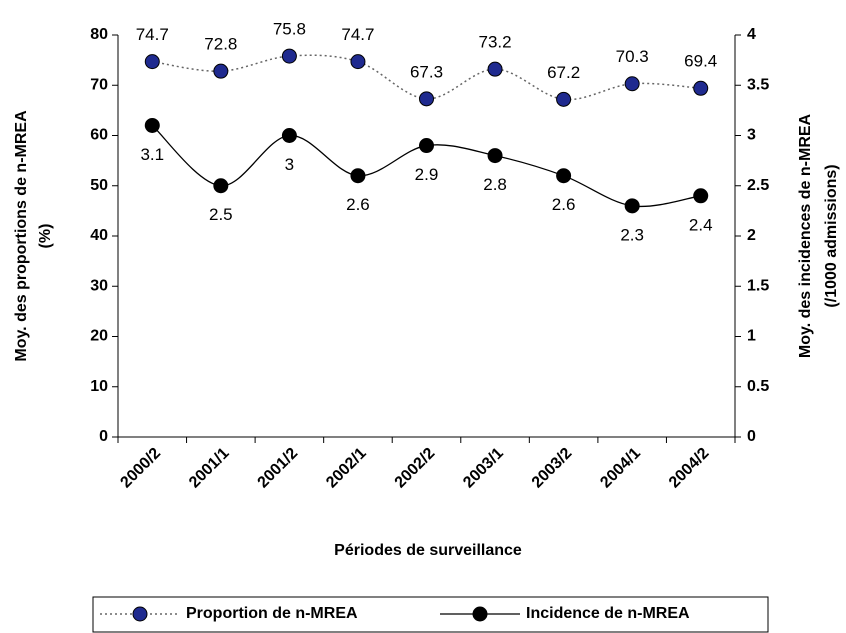 Image resolution: width=846 pixels, height=633 pixels. I want to click on y-tick-label: 50, so click(99, 185).